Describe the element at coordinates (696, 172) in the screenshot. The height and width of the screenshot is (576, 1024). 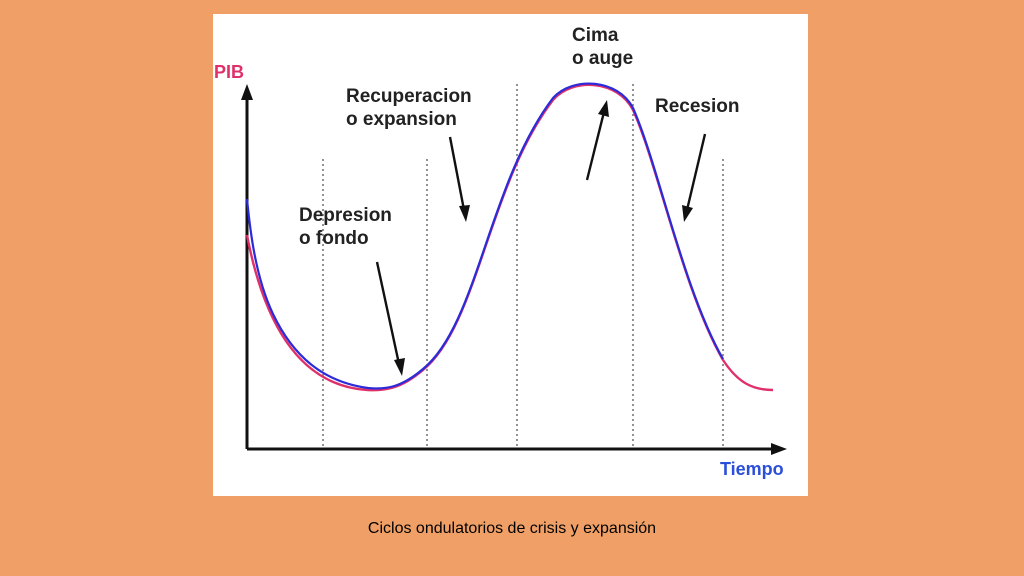
I see `arrow-recesion` at that location.